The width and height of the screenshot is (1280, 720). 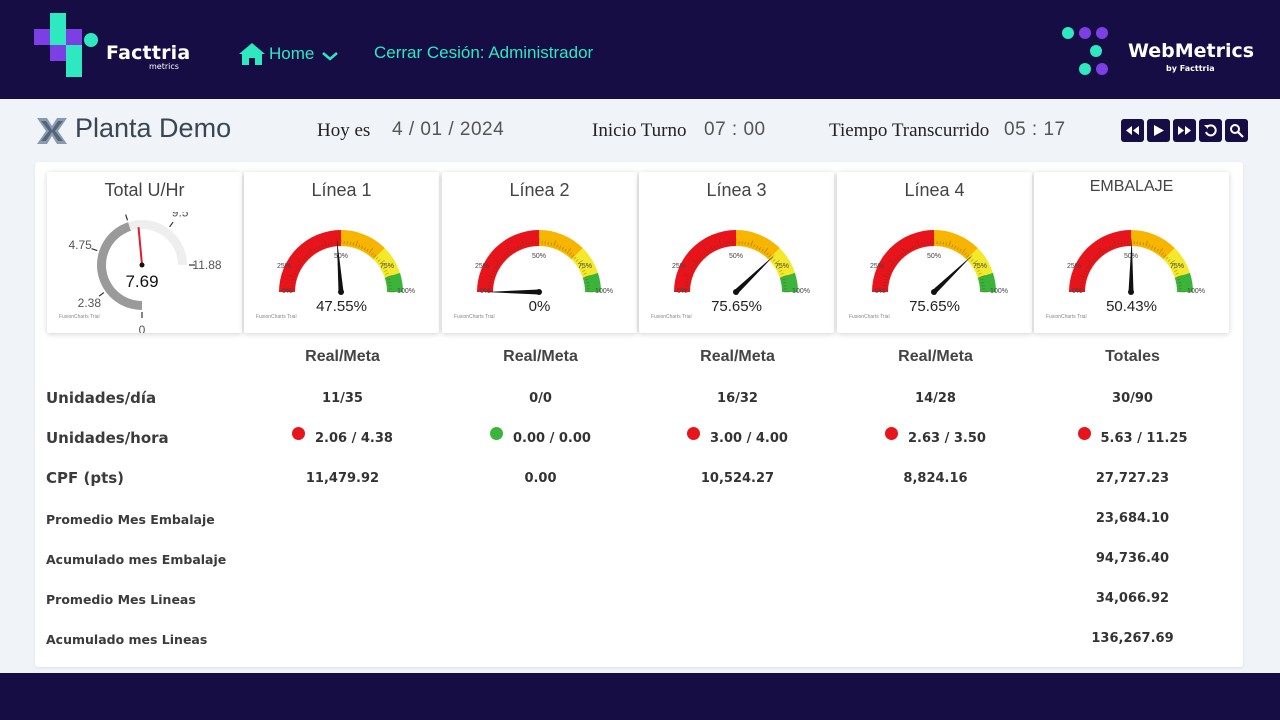 I want to click on fast-forward-icon, so click(x=1184, y=130).